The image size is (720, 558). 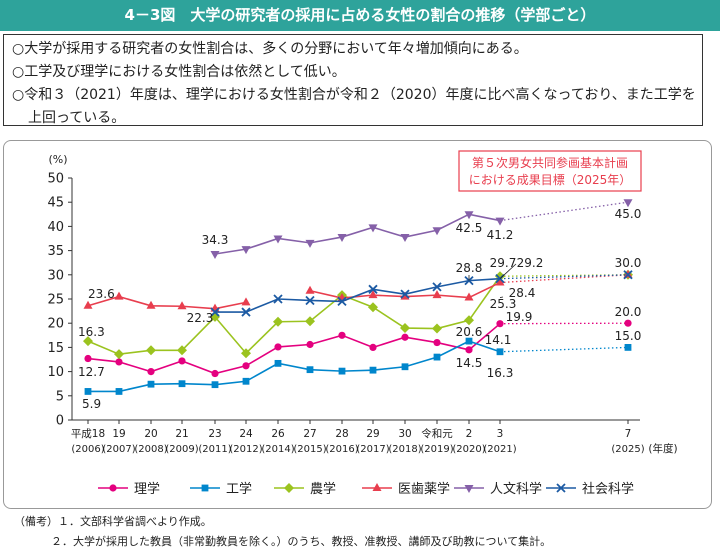 What do you see at coordinates (214, 434) in the screenshot?
I see `x-tick-label-era: 23` at bounding box center [214, 434].